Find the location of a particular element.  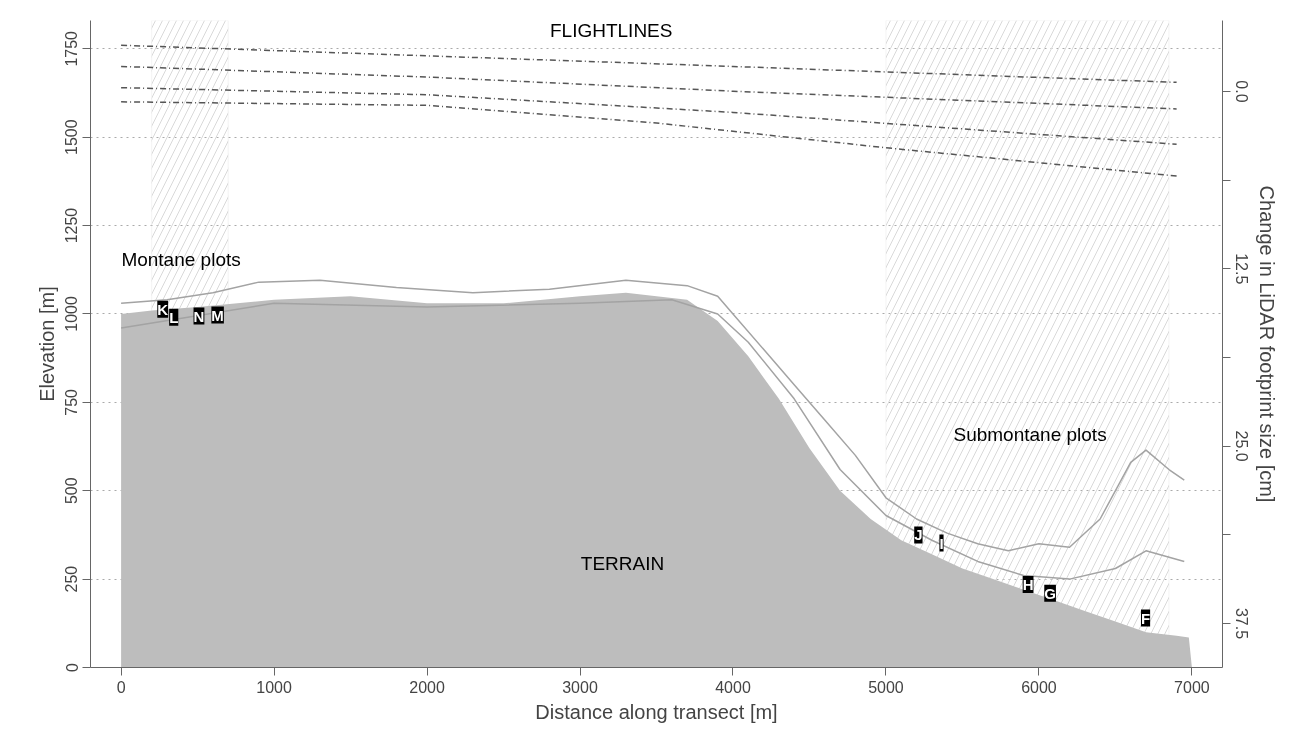

y-axis-title: Elevation [m] is located at coordinates (46, 344).